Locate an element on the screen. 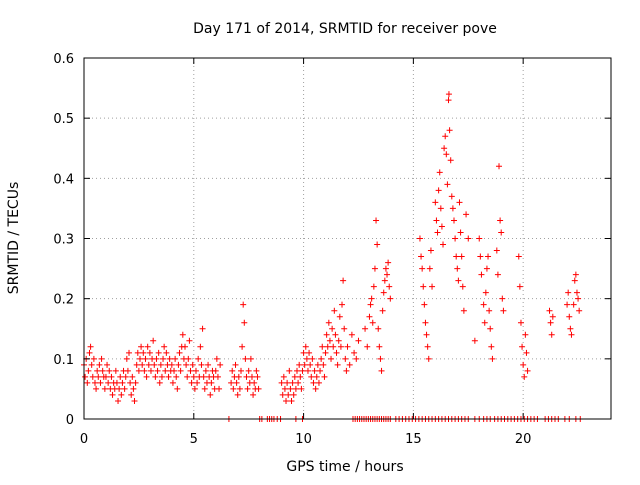 This screenshot has width=640, height=485. y-tick-label: 0.4 is located at coordinates (63, 179).